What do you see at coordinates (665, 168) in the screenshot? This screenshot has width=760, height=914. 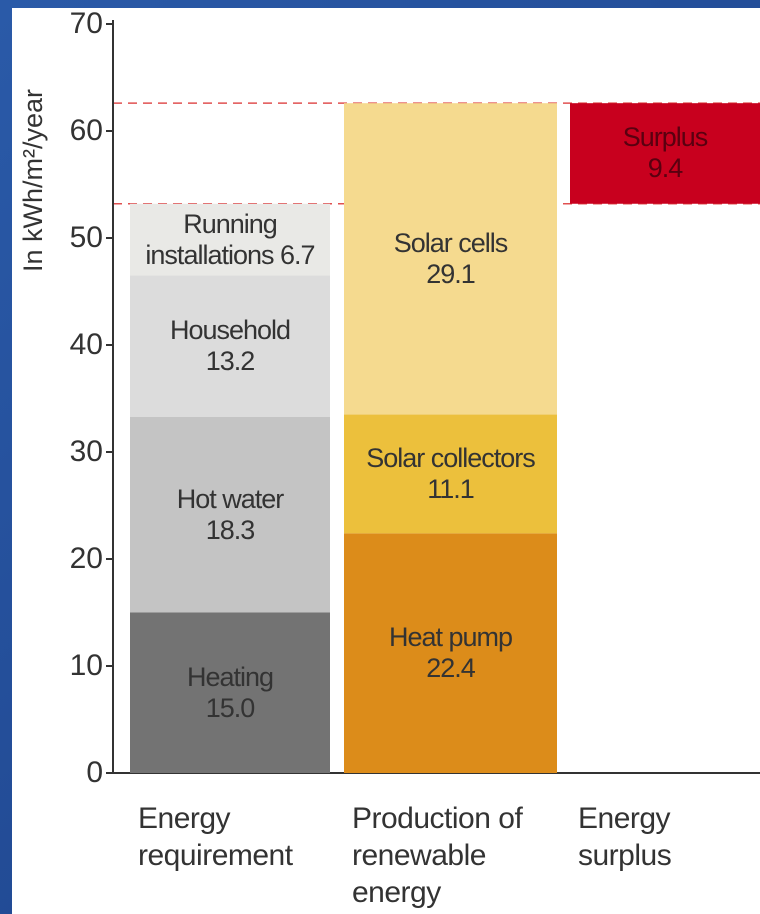 I see `data-label: 9.4` at bounding box center [665, 168].